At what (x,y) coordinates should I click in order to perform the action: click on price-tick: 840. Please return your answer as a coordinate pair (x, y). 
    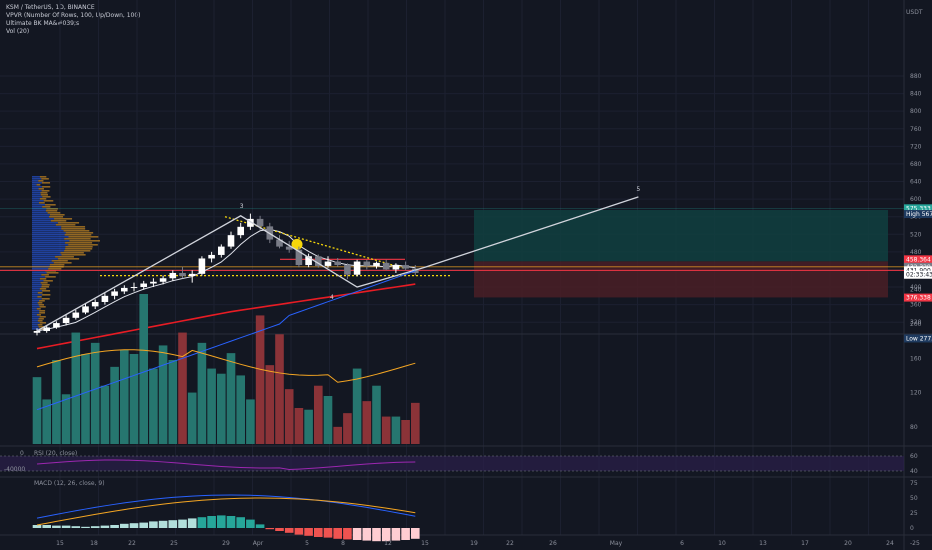
    Looking at the image, I should click on (916, 94).